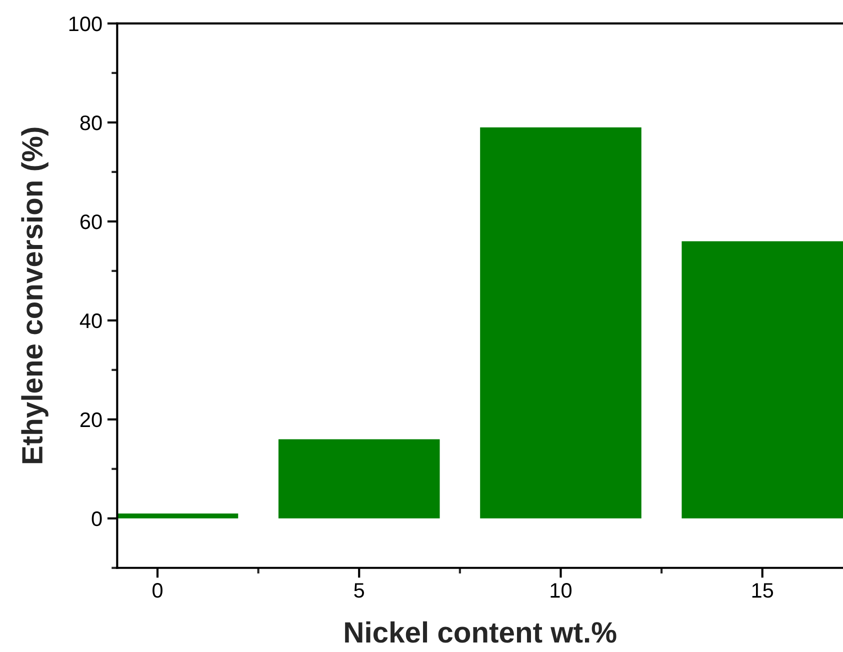  Describe the element at coordinates (763, 590) in the screenshot. I see `x-tick-label: 15` at that location.